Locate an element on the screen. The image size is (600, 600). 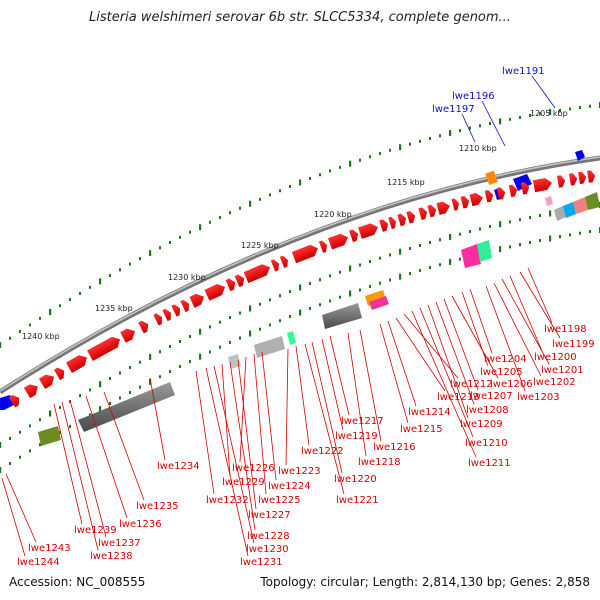
gene-label-lwe1231: lwe1231 is located at coordinates (261, 562).